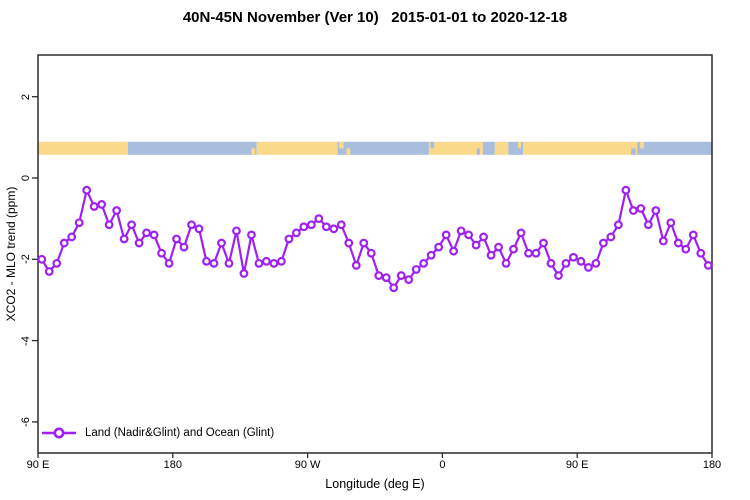 Image resolution: width=750 pixels, height=500 pixels. I want to click on x-tick-label: 90 W, so click(307, 465).